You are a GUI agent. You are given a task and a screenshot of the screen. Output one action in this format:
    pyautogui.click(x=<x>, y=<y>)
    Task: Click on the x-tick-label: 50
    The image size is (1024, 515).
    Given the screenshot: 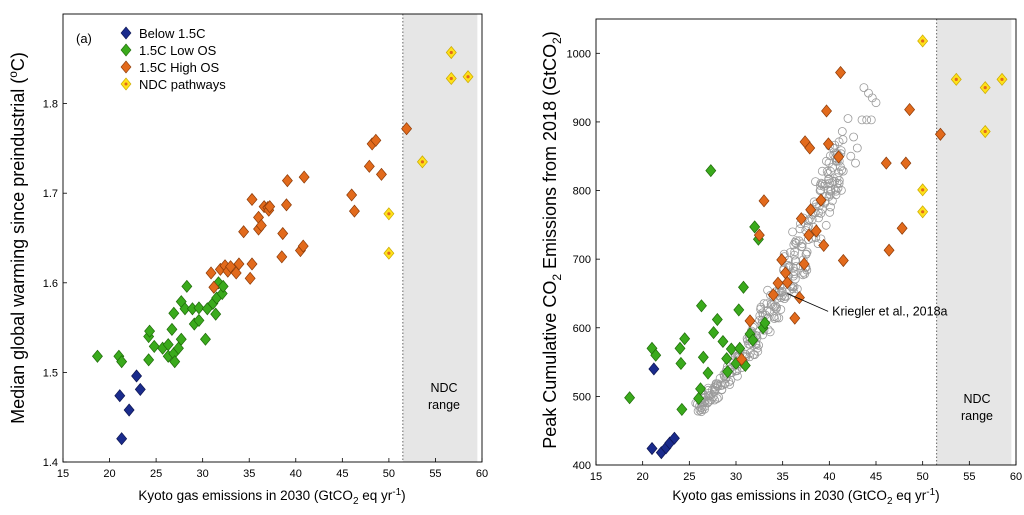 What is the action you would take?
    pyautogui.click(x=923, y=477)
    